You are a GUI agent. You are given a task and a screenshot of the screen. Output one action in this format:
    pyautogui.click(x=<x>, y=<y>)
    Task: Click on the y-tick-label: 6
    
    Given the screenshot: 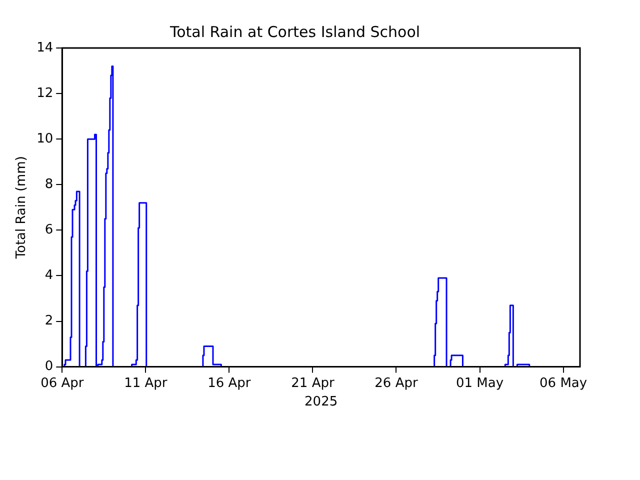 What is the action you would take?
    pyautogui.click(x=49, y=230)
    